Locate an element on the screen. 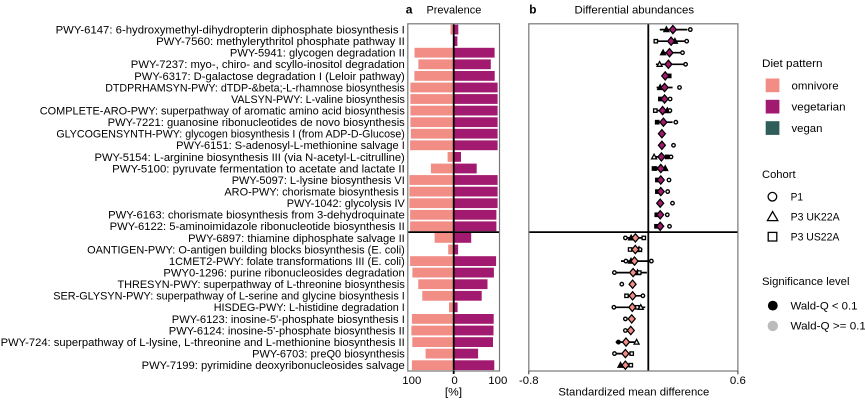 This screenshot has width=865, height=405. svg-text: Differential abundances is located at coordinates (635, 11).